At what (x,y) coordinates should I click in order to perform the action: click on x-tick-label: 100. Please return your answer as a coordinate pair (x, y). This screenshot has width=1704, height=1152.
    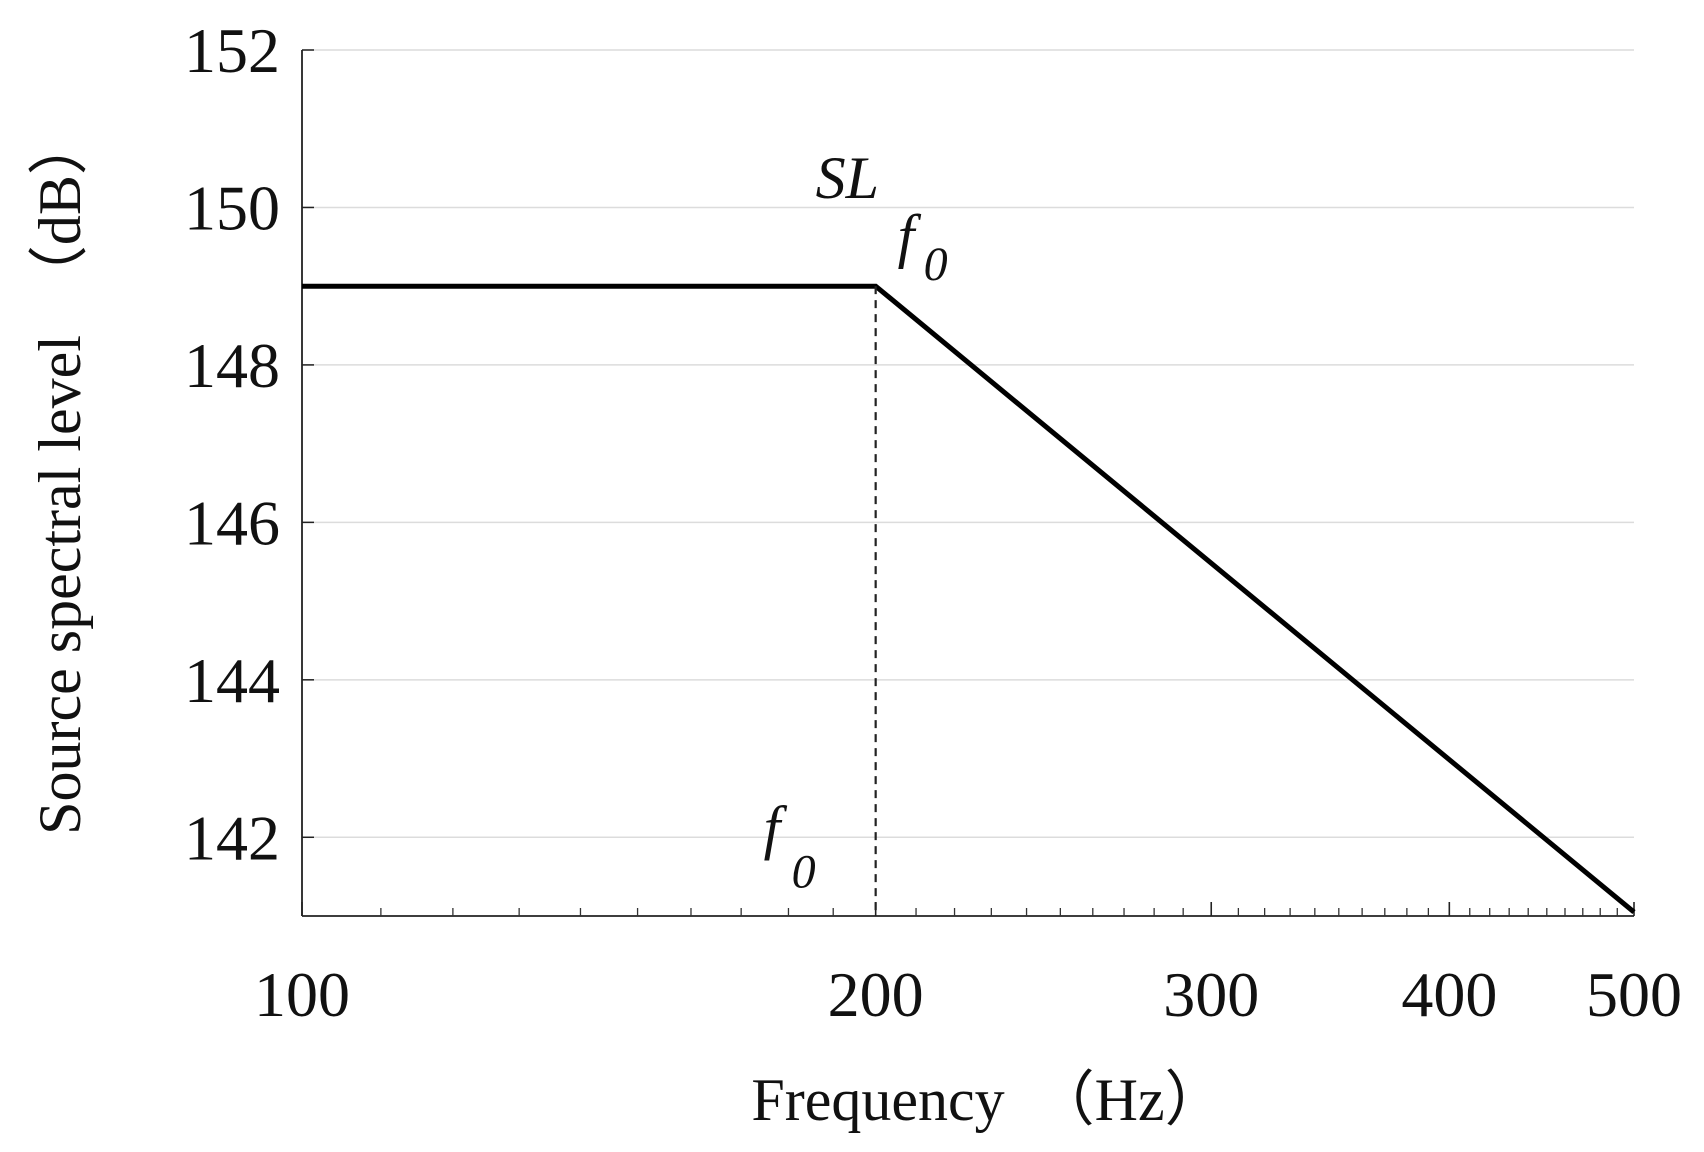
    Looking at the image, I should click on (302, 994).